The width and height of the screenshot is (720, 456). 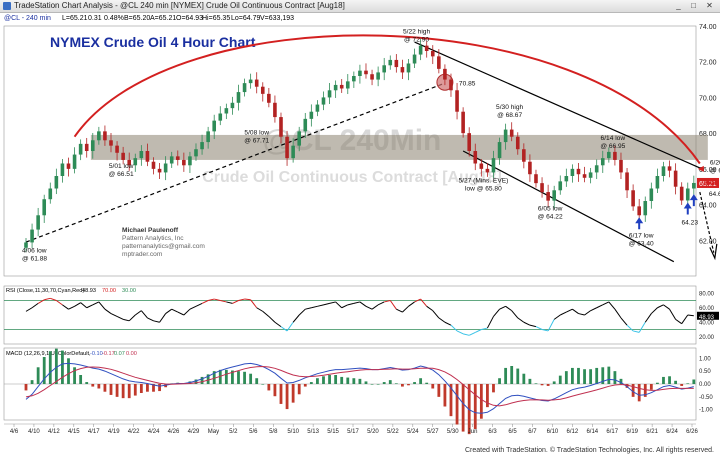 What do you see at coordinates (708, 315) in the screenshot?
I see `rsi-value-box` at bounding box center [708, 315].